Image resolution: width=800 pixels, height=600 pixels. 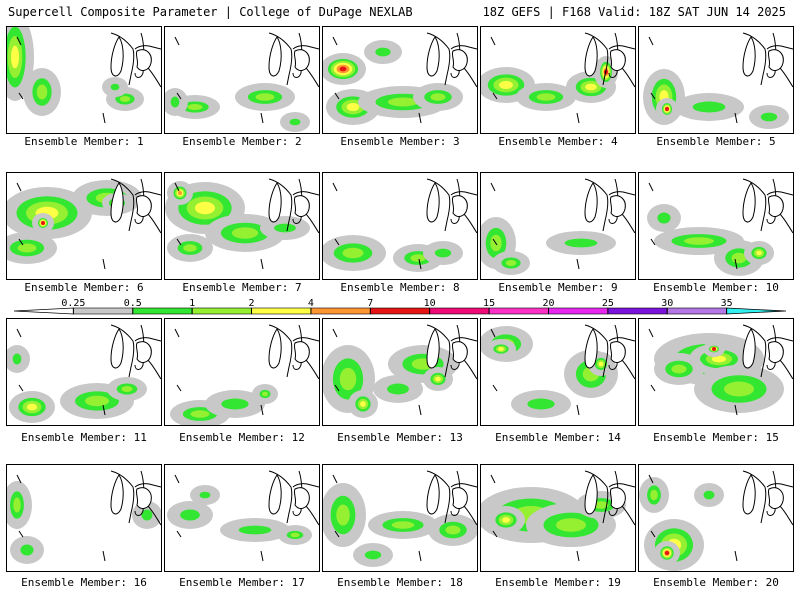 I want to click on colorbar-tick-label: 35, so click(x=727, y=303).